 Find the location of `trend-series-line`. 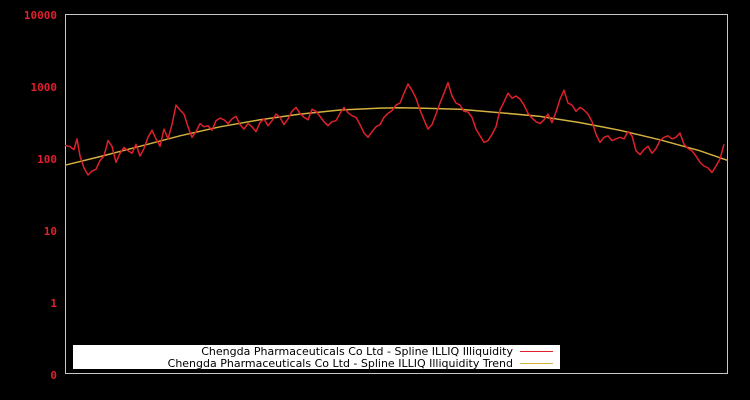

trend-series-line is located at coordinates (396, 136).